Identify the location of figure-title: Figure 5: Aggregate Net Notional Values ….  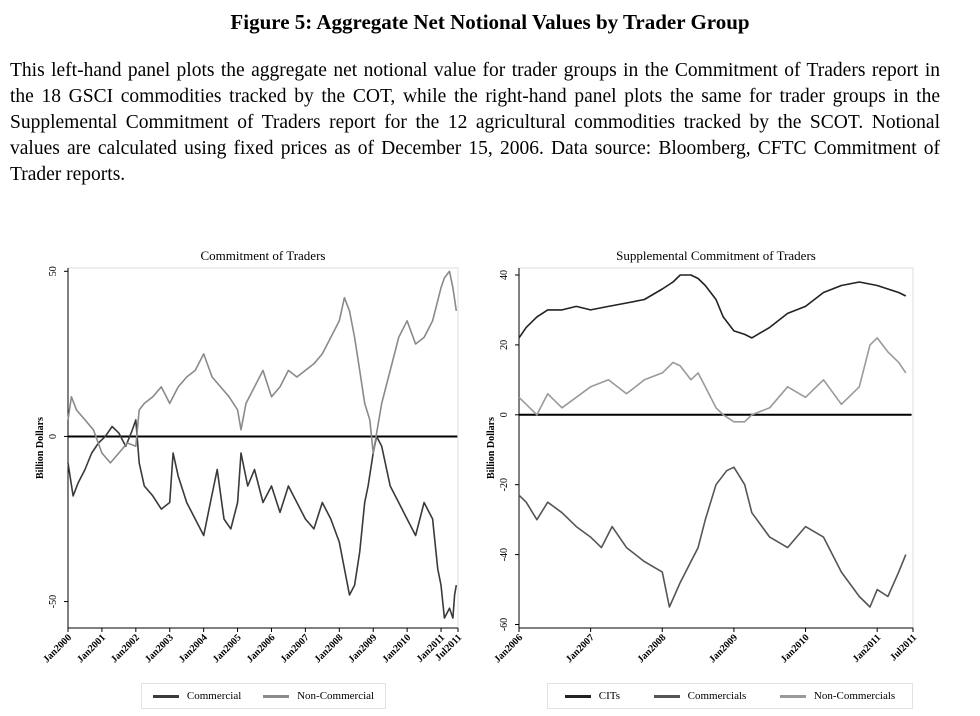
(490, 22).